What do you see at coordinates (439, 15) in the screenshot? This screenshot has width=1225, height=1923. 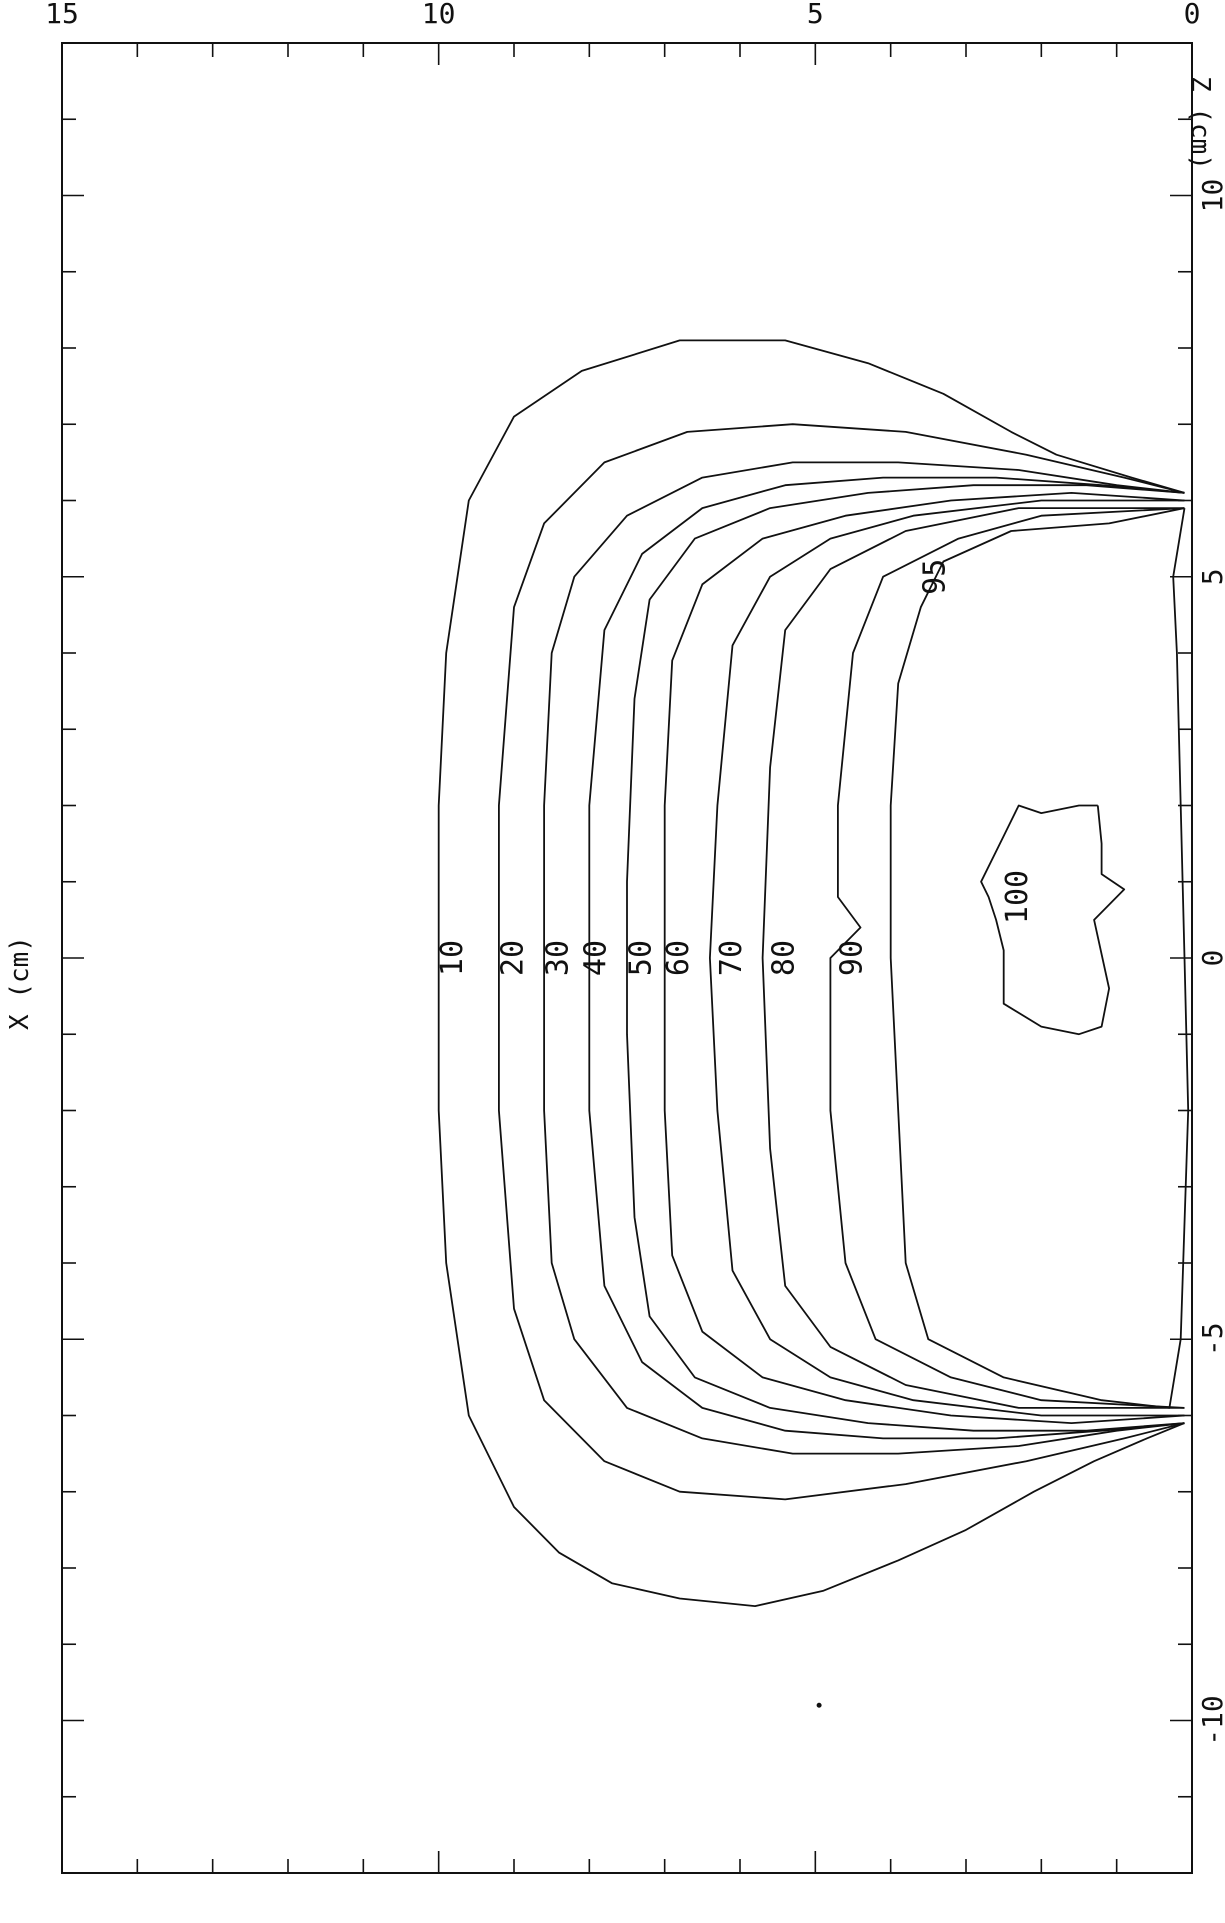 I see `z-tick-label: 10` at bounding box center [439, 15].